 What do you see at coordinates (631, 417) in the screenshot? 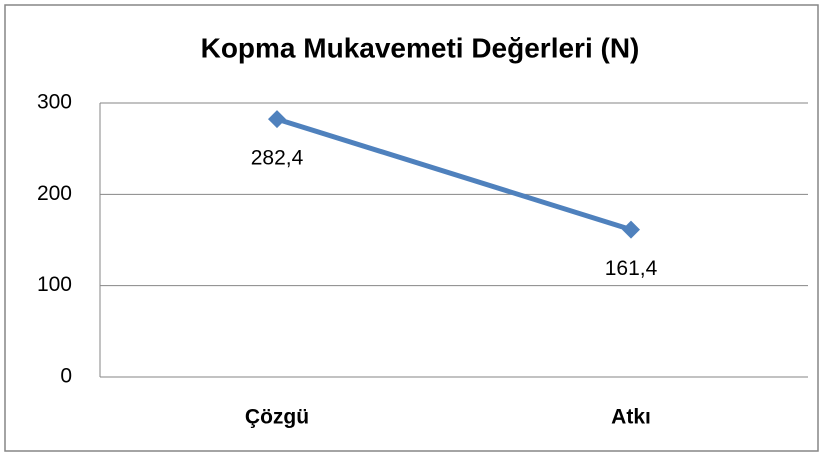
I see `x-tick-label: Atkı` at bounding box center [631, 417].